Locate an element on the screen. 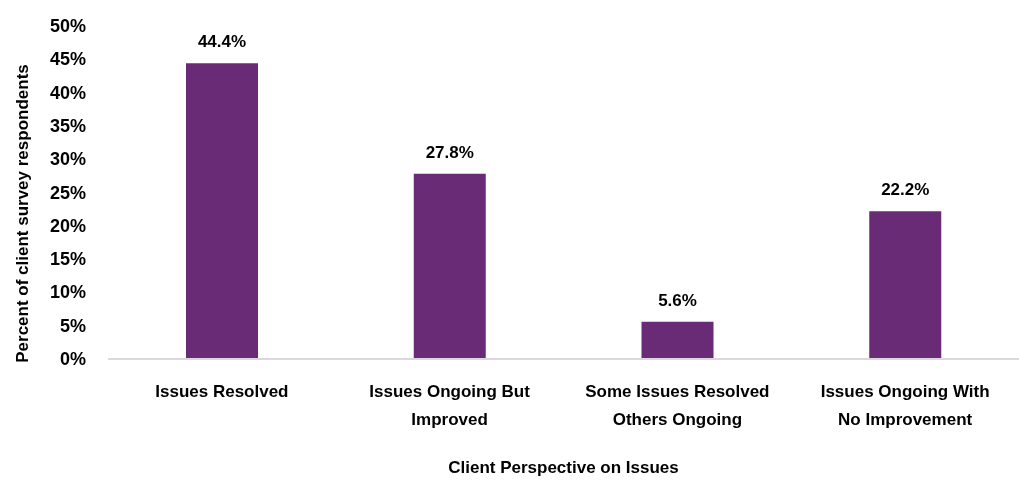 Image resolution: width=1019 pixels, height=481 pixels. x-tick-label: Issues Resolved is located at coordinates (222, 391).